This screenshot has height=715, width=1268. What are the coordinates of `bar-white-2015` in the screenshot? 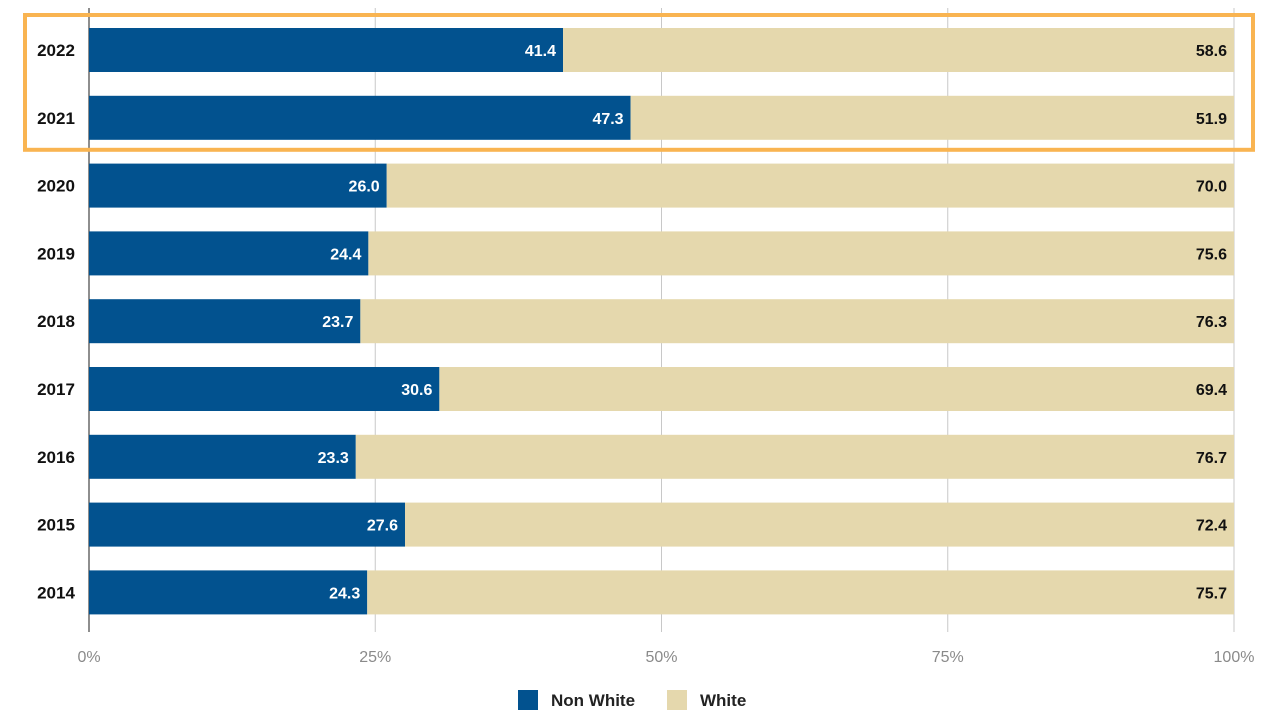 It's located at (819, 524).